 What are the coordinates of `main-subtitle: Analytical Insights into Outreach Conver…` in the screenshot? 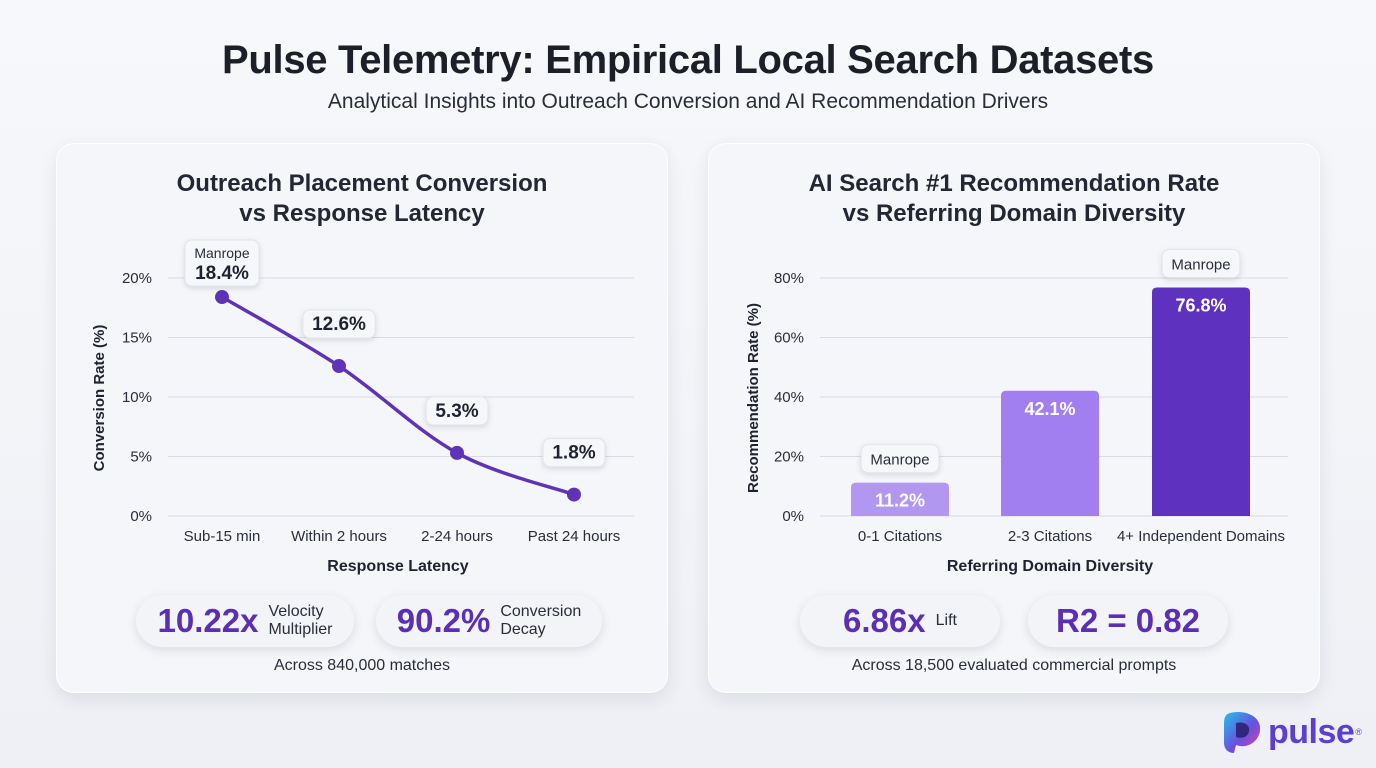 It's located at (688, 101).